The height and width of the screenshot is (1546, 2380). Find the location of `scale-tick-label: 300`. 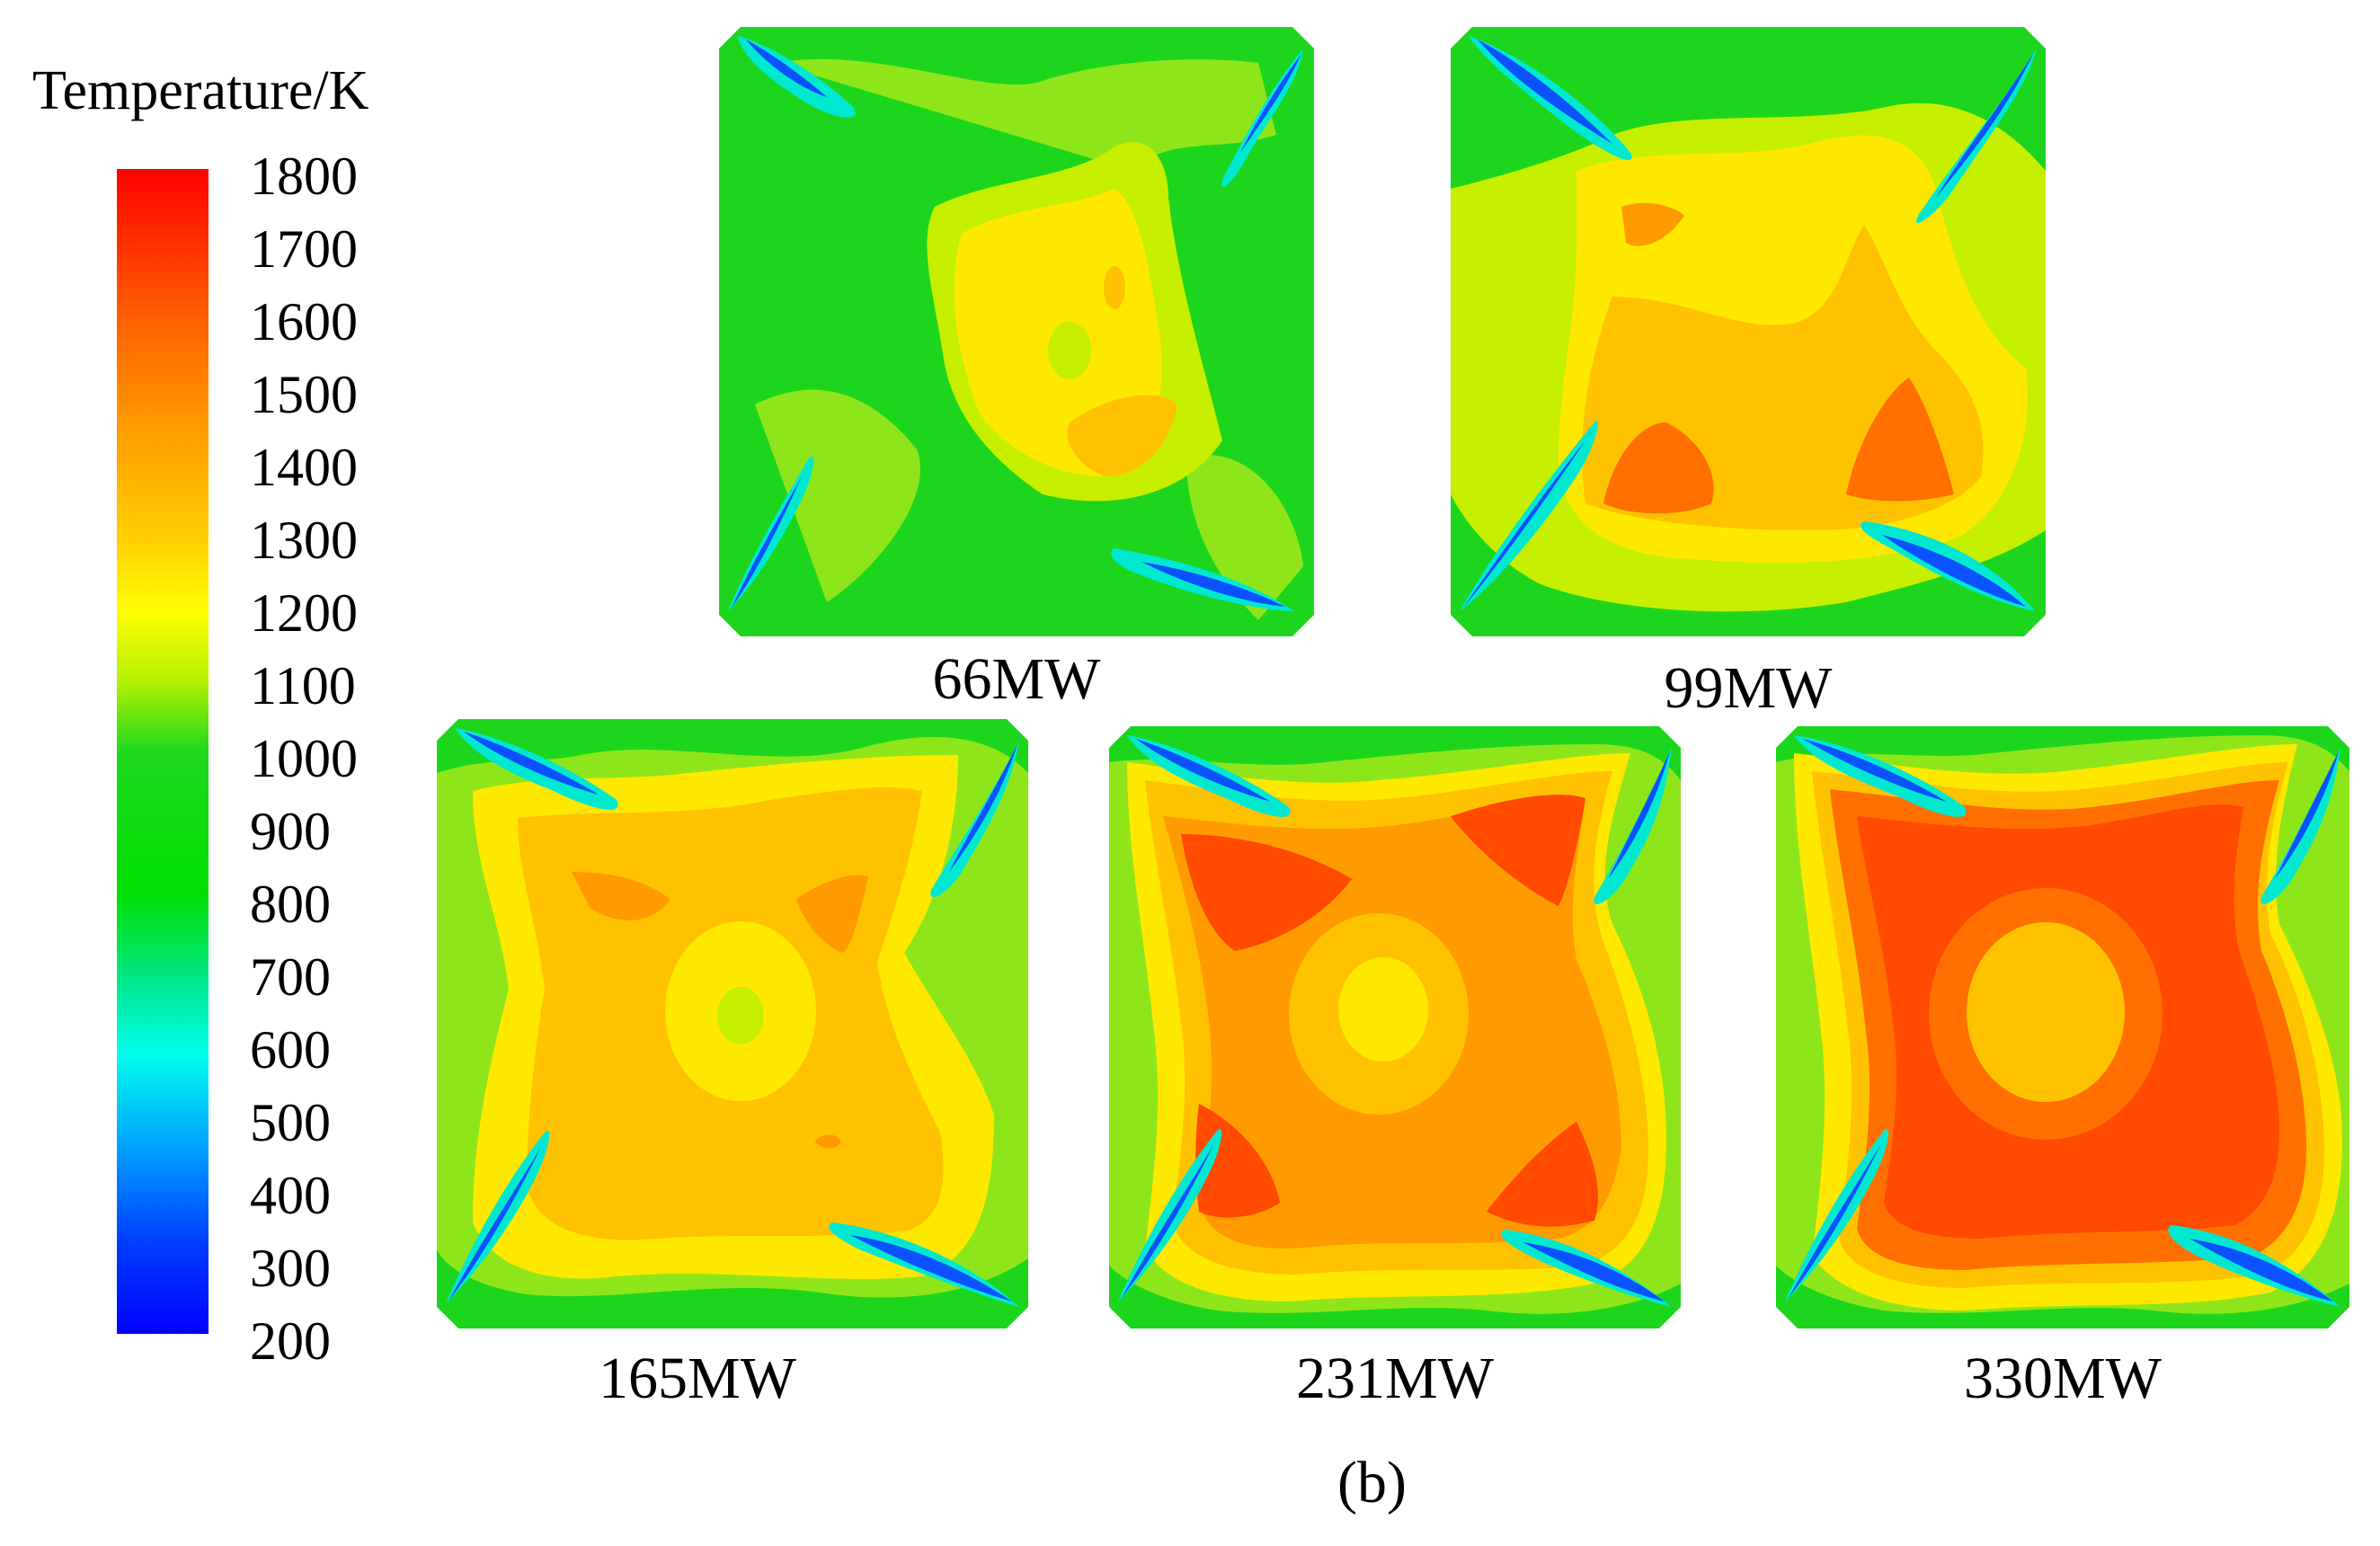

scale-tick-label: 300 is located at coordinates (291, 1268).